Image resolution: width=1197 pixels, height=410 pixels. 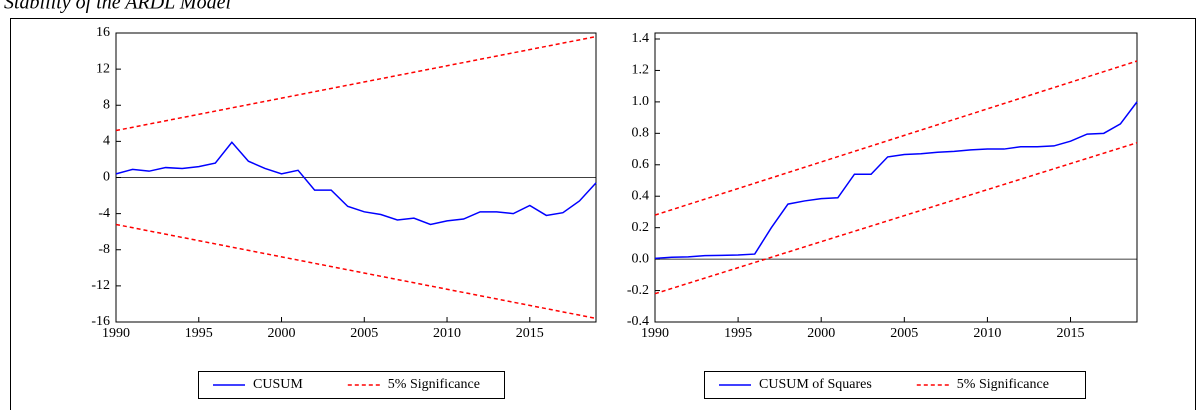 I want to click on y-tick-label: 16, so click(x=103, y=32).